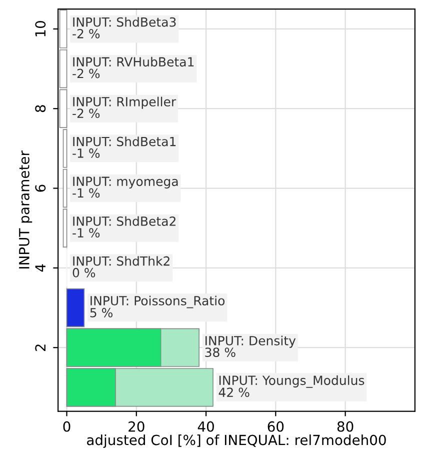 Image resolution: width=430 pixels, height=452 pixels. What do you see at coordinates (250, 347) in the screenshot?
I see `data-label: INPUT: Density 38 %` at bounding box center [250, 347].